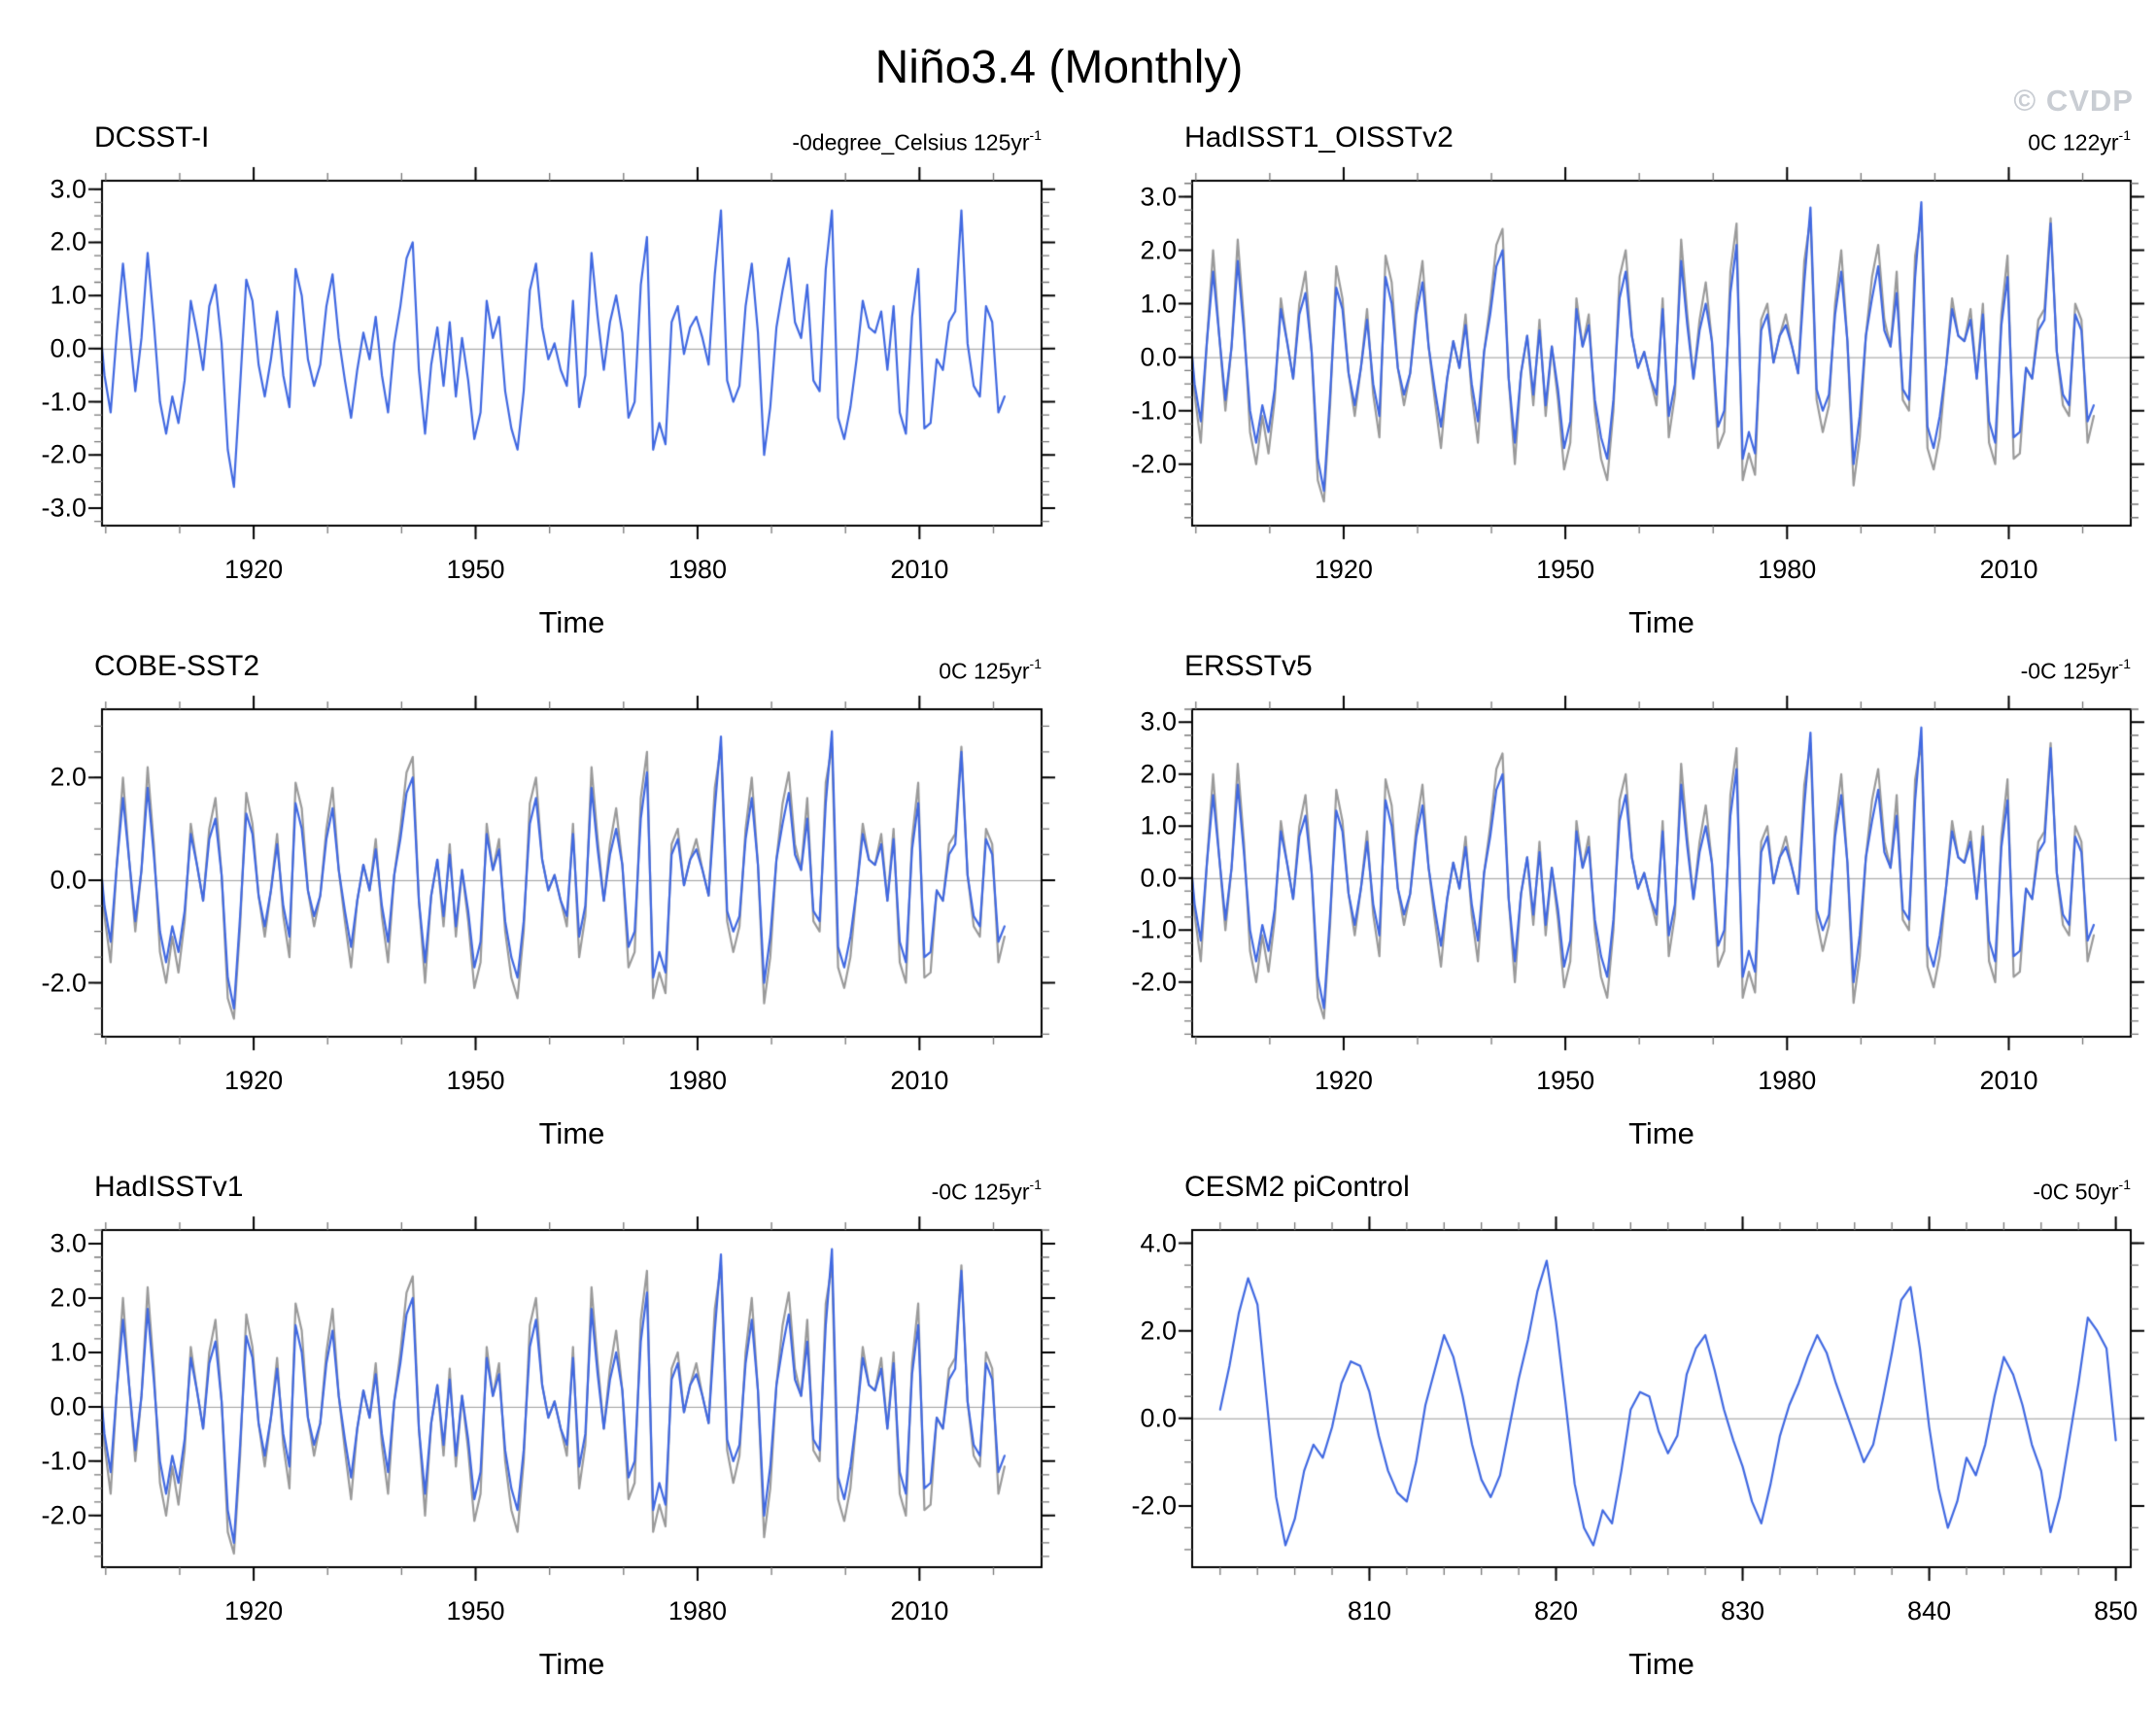  Describe the element at coordinates (2073, 142) in the screenshot. I see `annotation-text: 0C 122yr` at that location.